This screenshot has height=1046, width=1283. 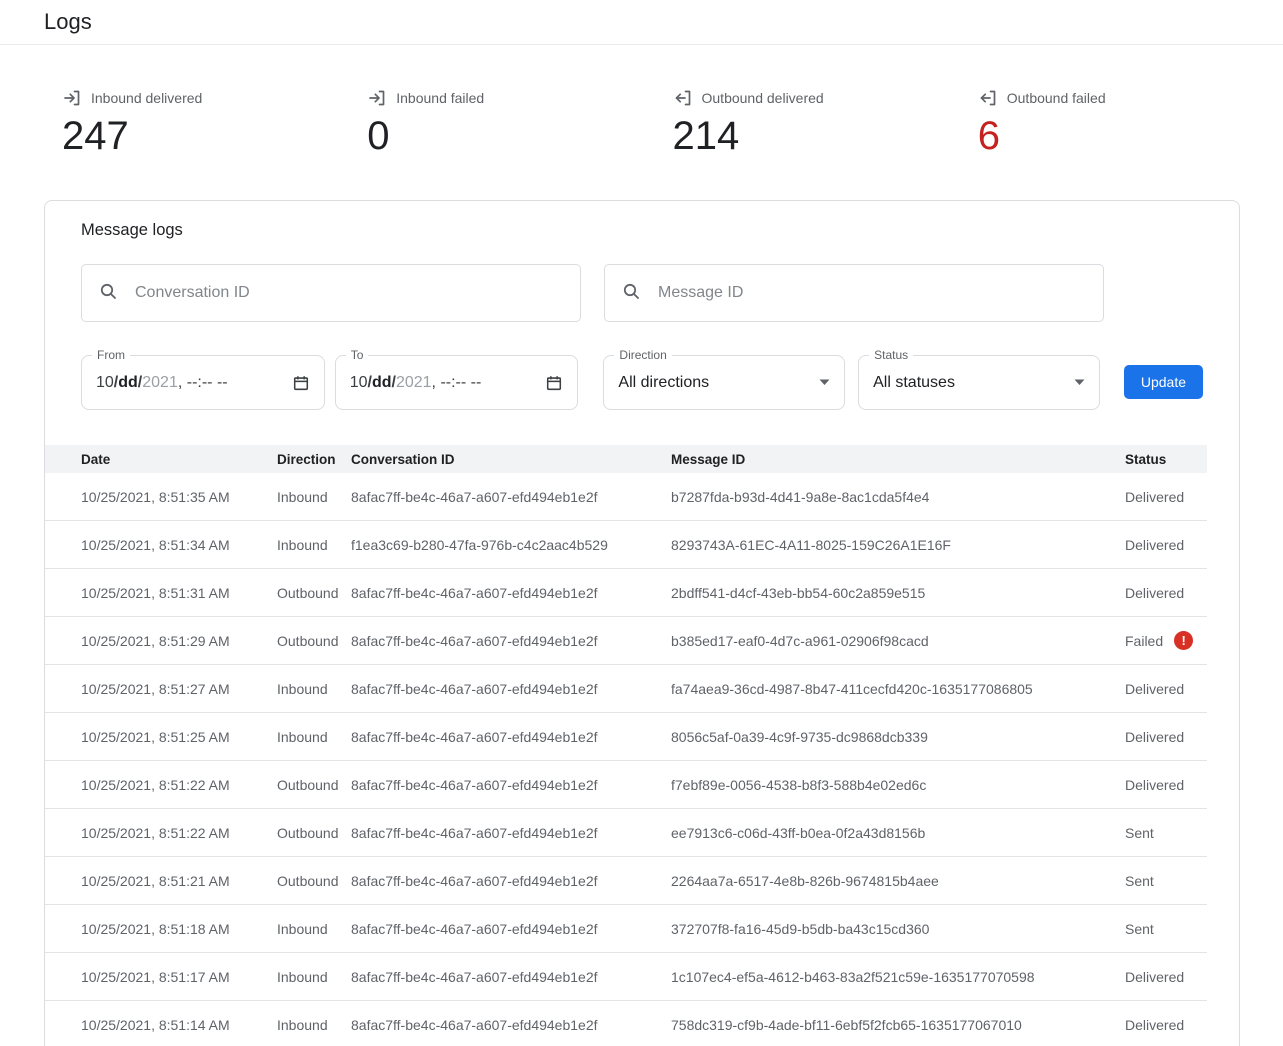 What do you see at coordinates (798, 832) in the screenshot?
I see `cell-message-id: ee7913c6-c06d-43ff-b0ea-0f2a43d8156b` at bounding box center [798, 832].